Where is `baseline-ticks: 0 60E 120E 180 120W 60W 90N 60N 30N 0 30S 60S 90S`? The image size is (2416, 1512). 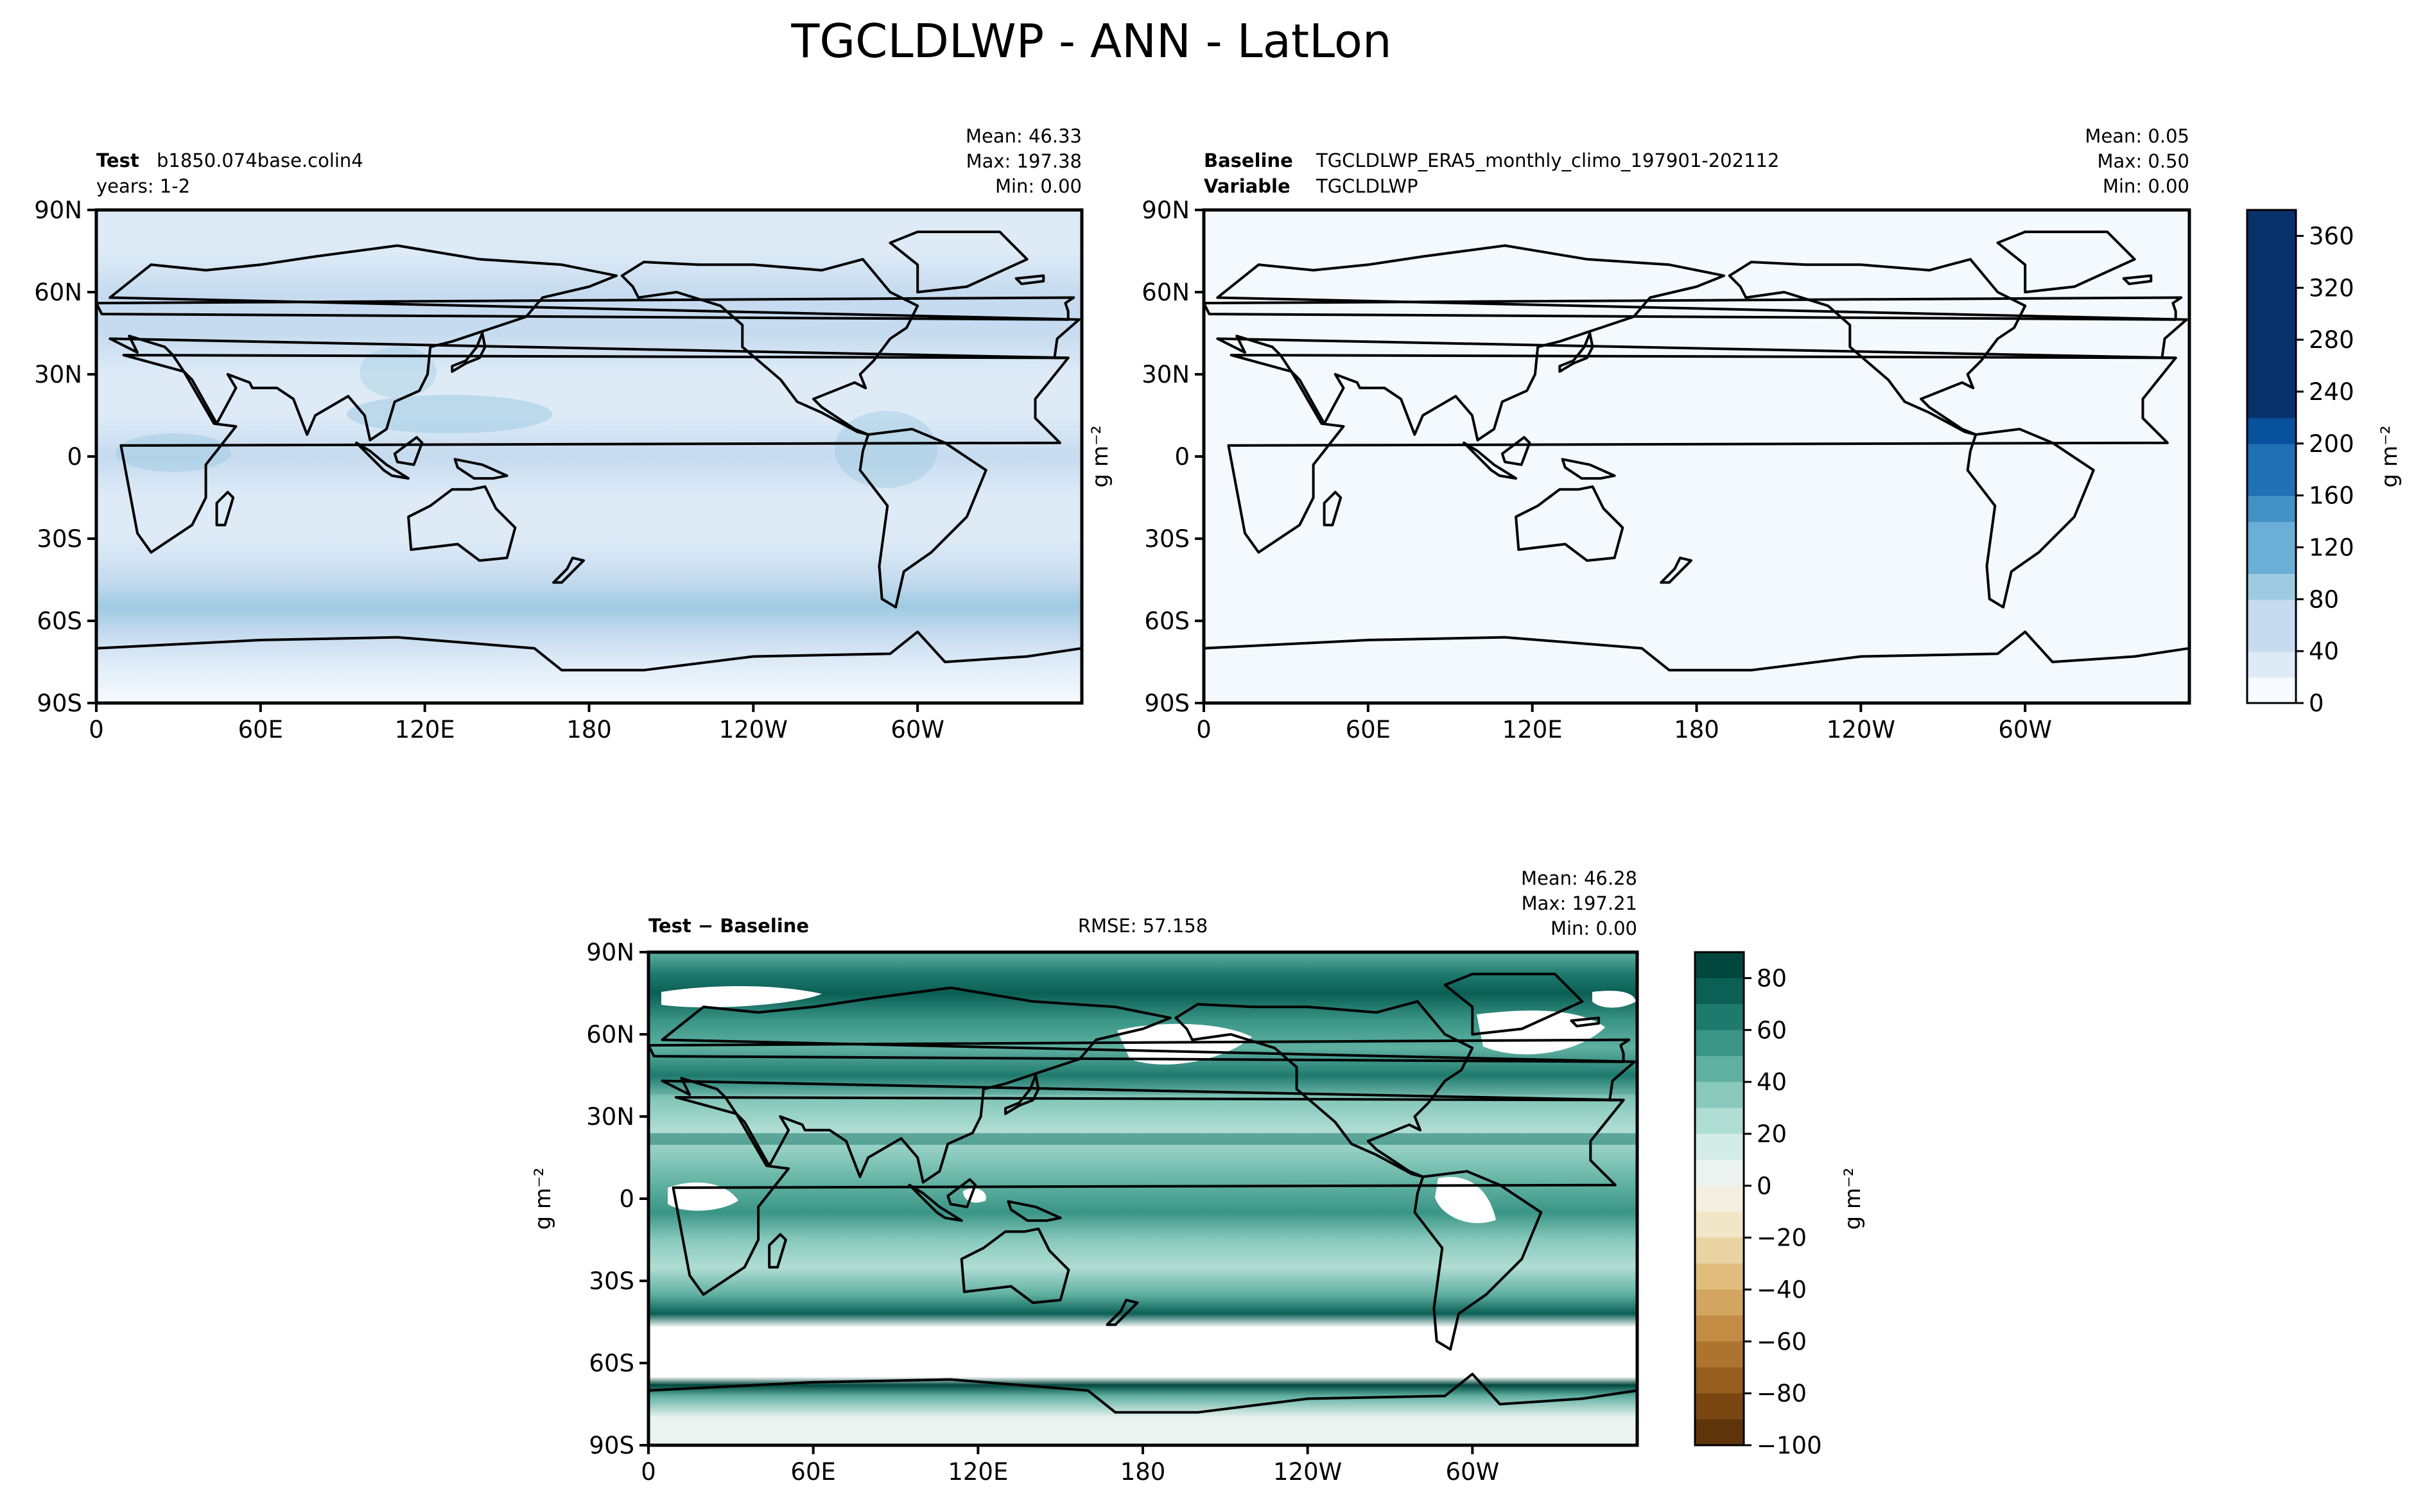
baseline-ticks: 0 60E 120E 180 120W 60W 90N 60N 30N 0 30S 60S 90S is located at coordinates (1597, 469).